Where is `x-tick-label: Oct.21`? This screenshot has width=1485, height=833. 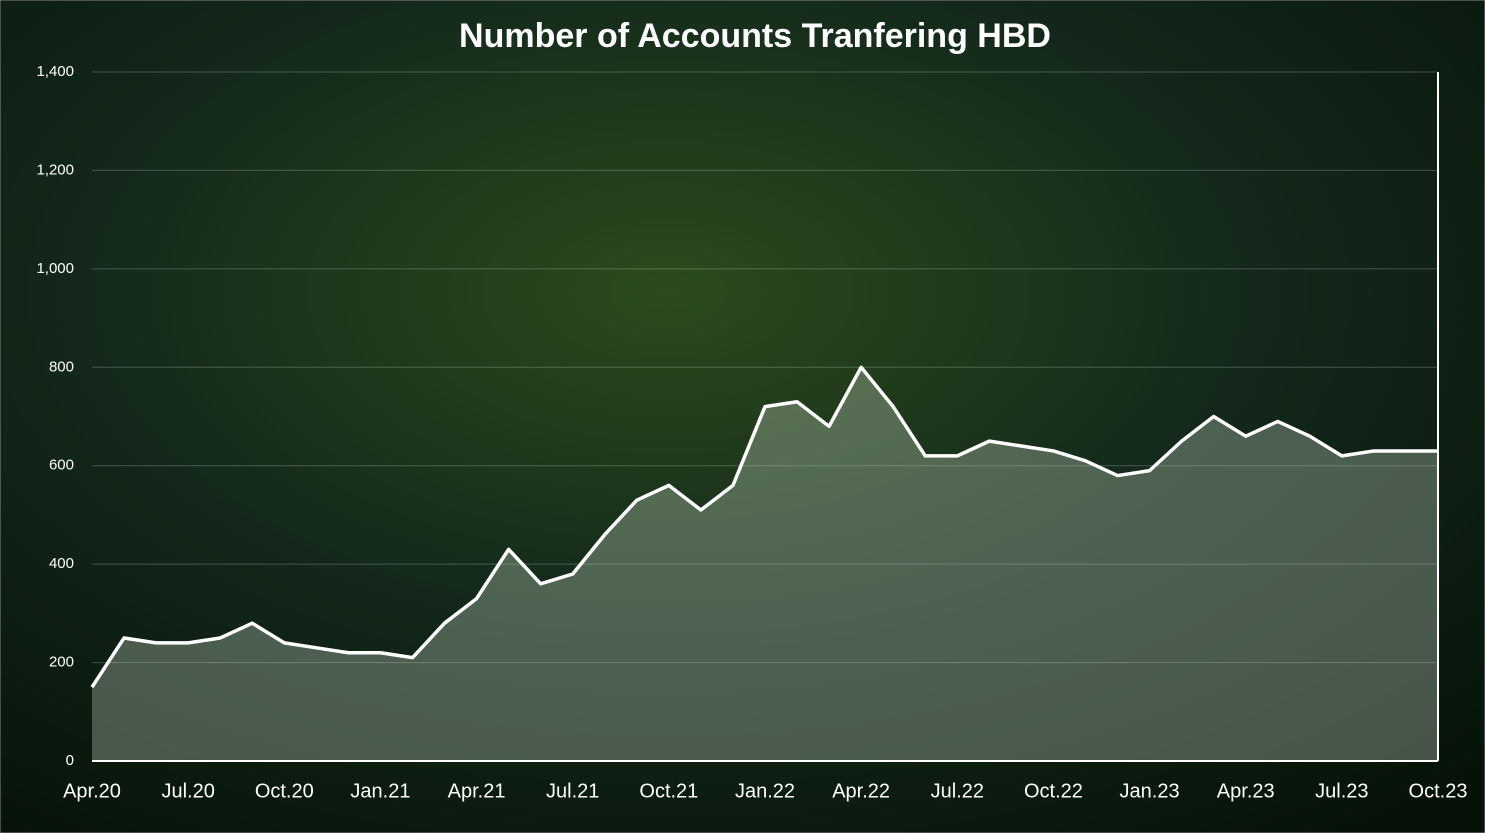 x-tick-label: Oct.21 is located at coordinates (668, 791).